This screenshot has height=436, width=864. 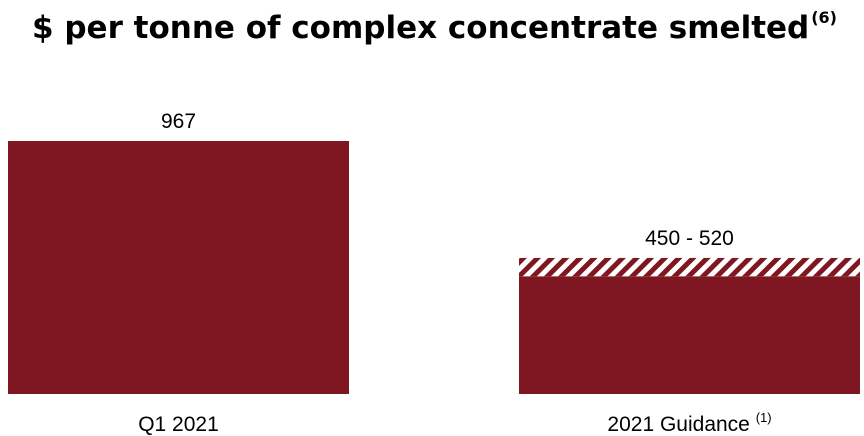 I want to click on data-label: 967, so click(x=178, y=121).